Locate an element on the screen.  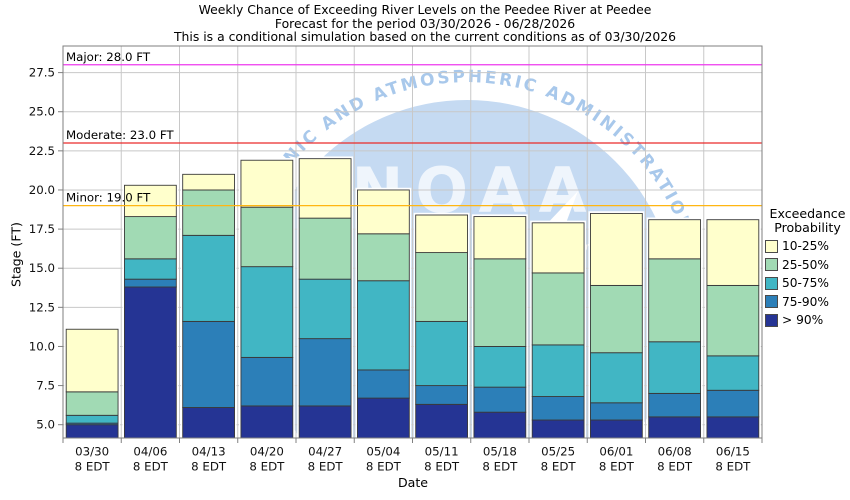
bar-06/08 is located at coordinates (674, 328).